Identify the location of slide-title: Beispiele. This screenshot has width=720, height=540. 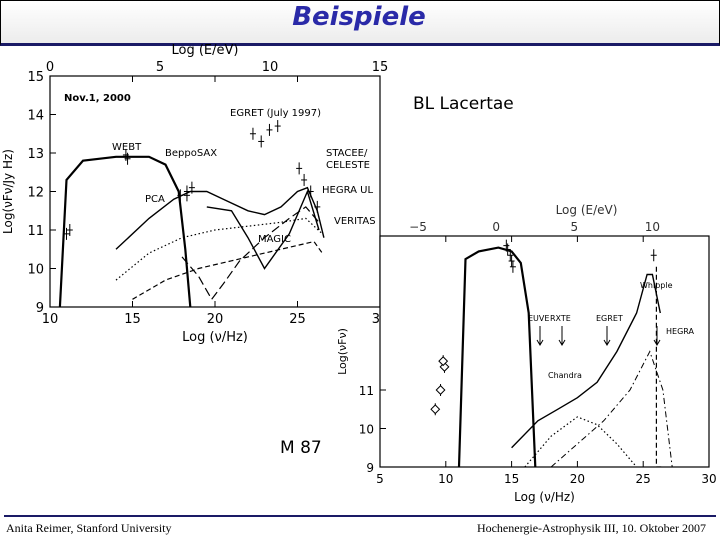
(359, 17).